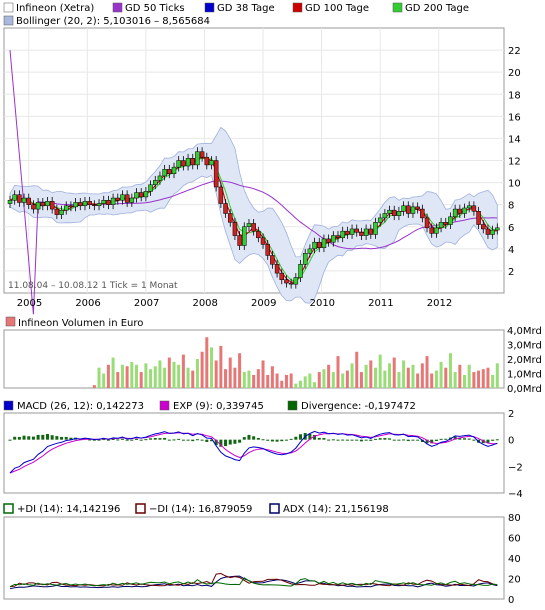 The image size is (545, 610). What do you see at coordinates (113, 21) in the screenshot?
I see `bollinger-label: Bollinger (20, 2): 5,103016 – 8,565684` at bounding box center [113, 21].